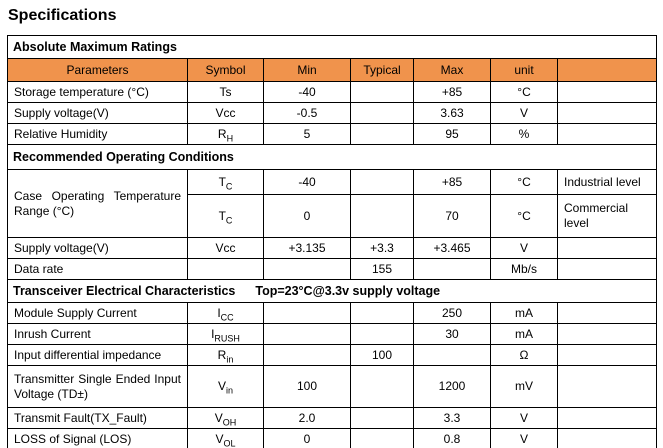 The height and width of the screenshot is (448, 663). Describe the element at coordinates (452, 70) in the screenshot. I see `col-header-max: Max` at that location.